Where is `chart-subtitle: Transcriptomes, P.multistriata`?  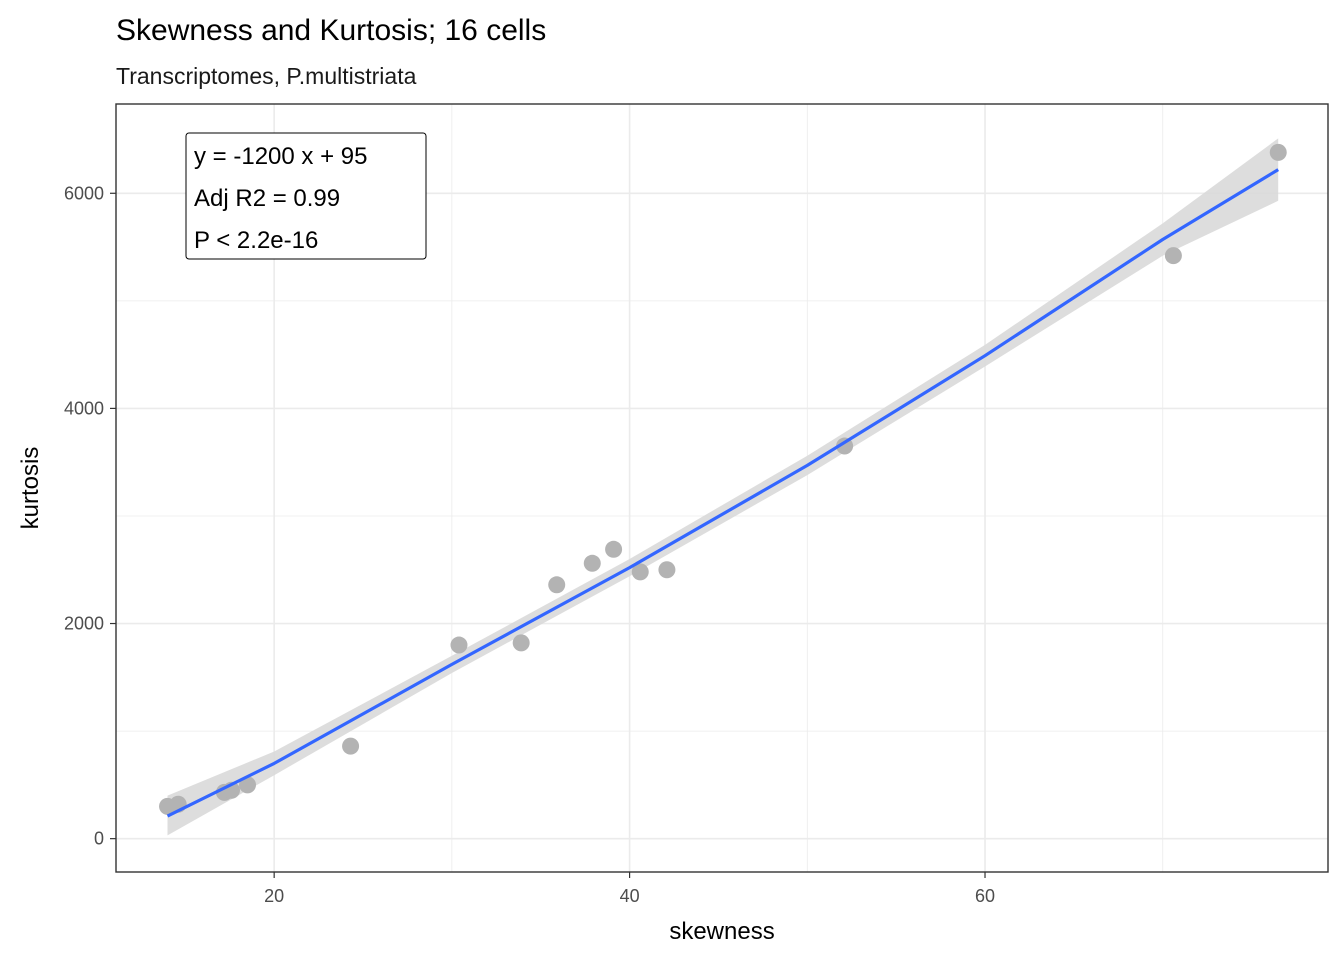 chart-subtitle: Transcriptomes, P.multistriata is located at coordinates (266, 76).